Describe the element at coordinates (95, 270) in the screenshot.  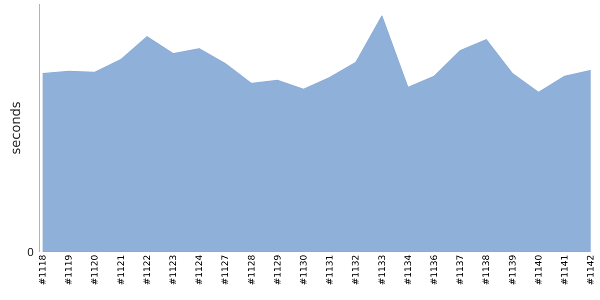
I see `x-tick-label: #1120` at that location.